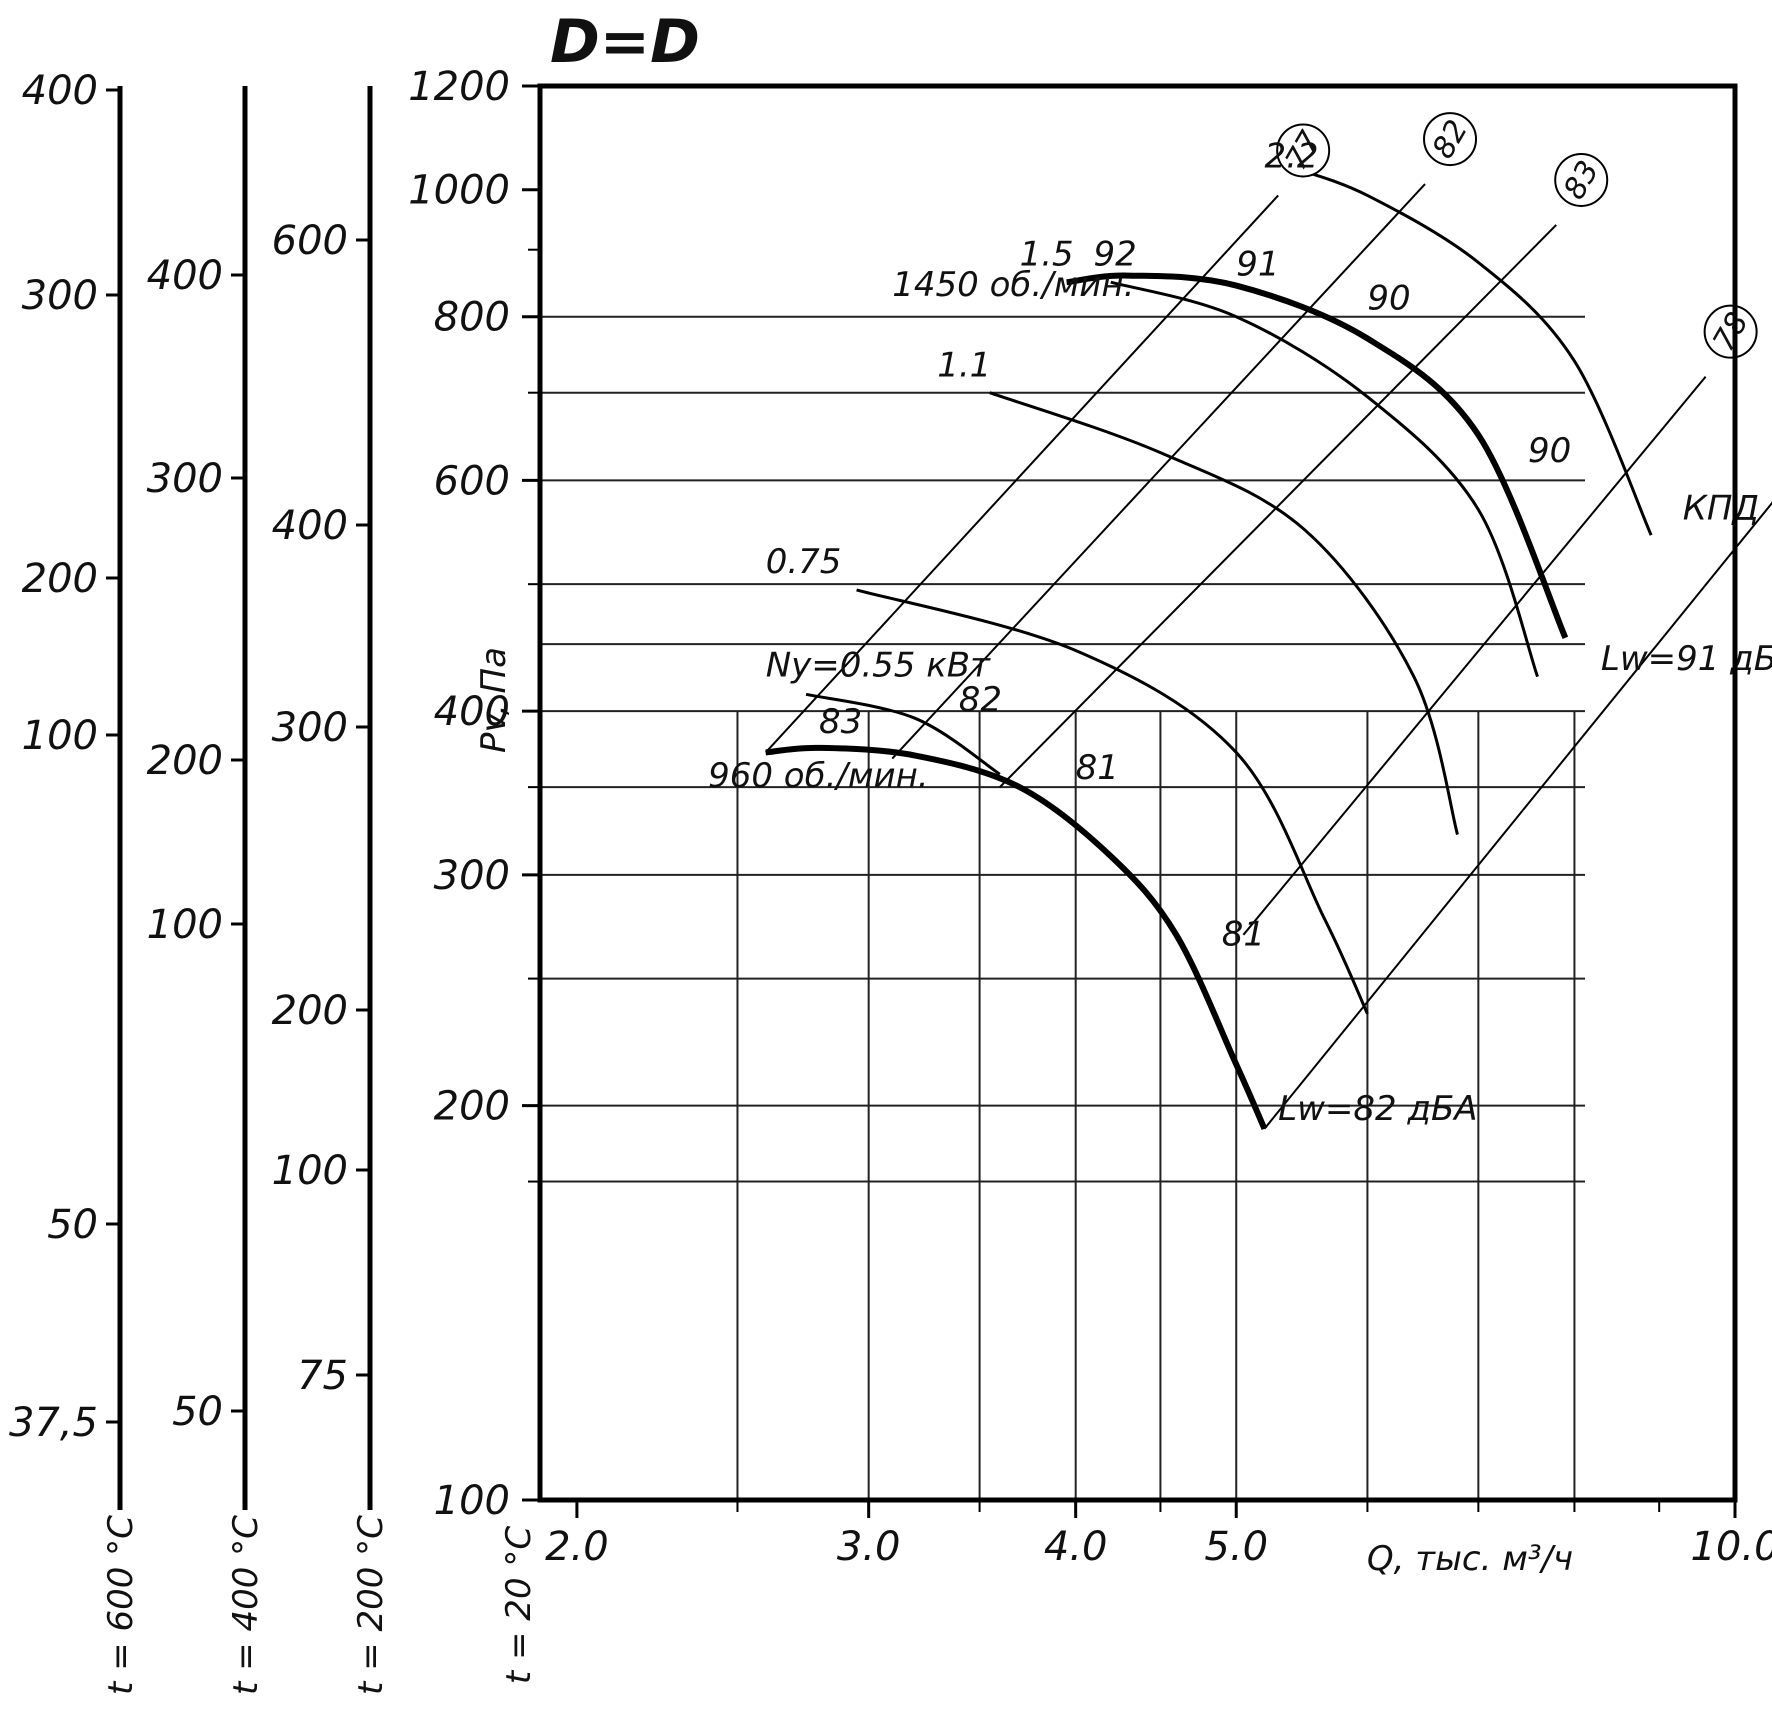  Describe the element at coordinates (53, 1423) in the screenshot. I see `temperature-scale-tick-label: 37,5` at that location.